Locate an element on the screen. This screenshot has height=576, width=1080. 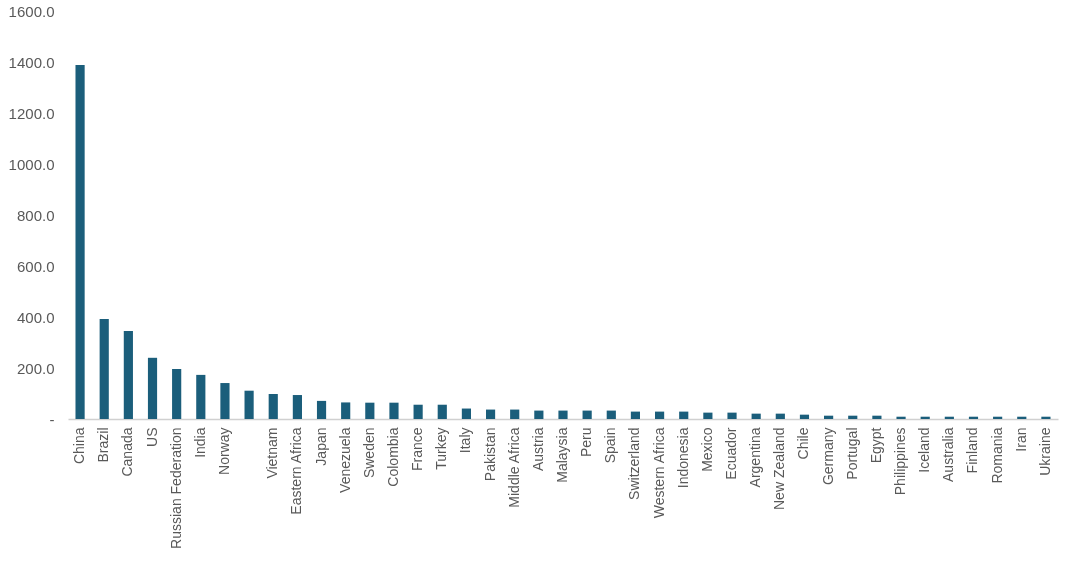
x-tick-label: Australia is located at coordinates (948, 454).